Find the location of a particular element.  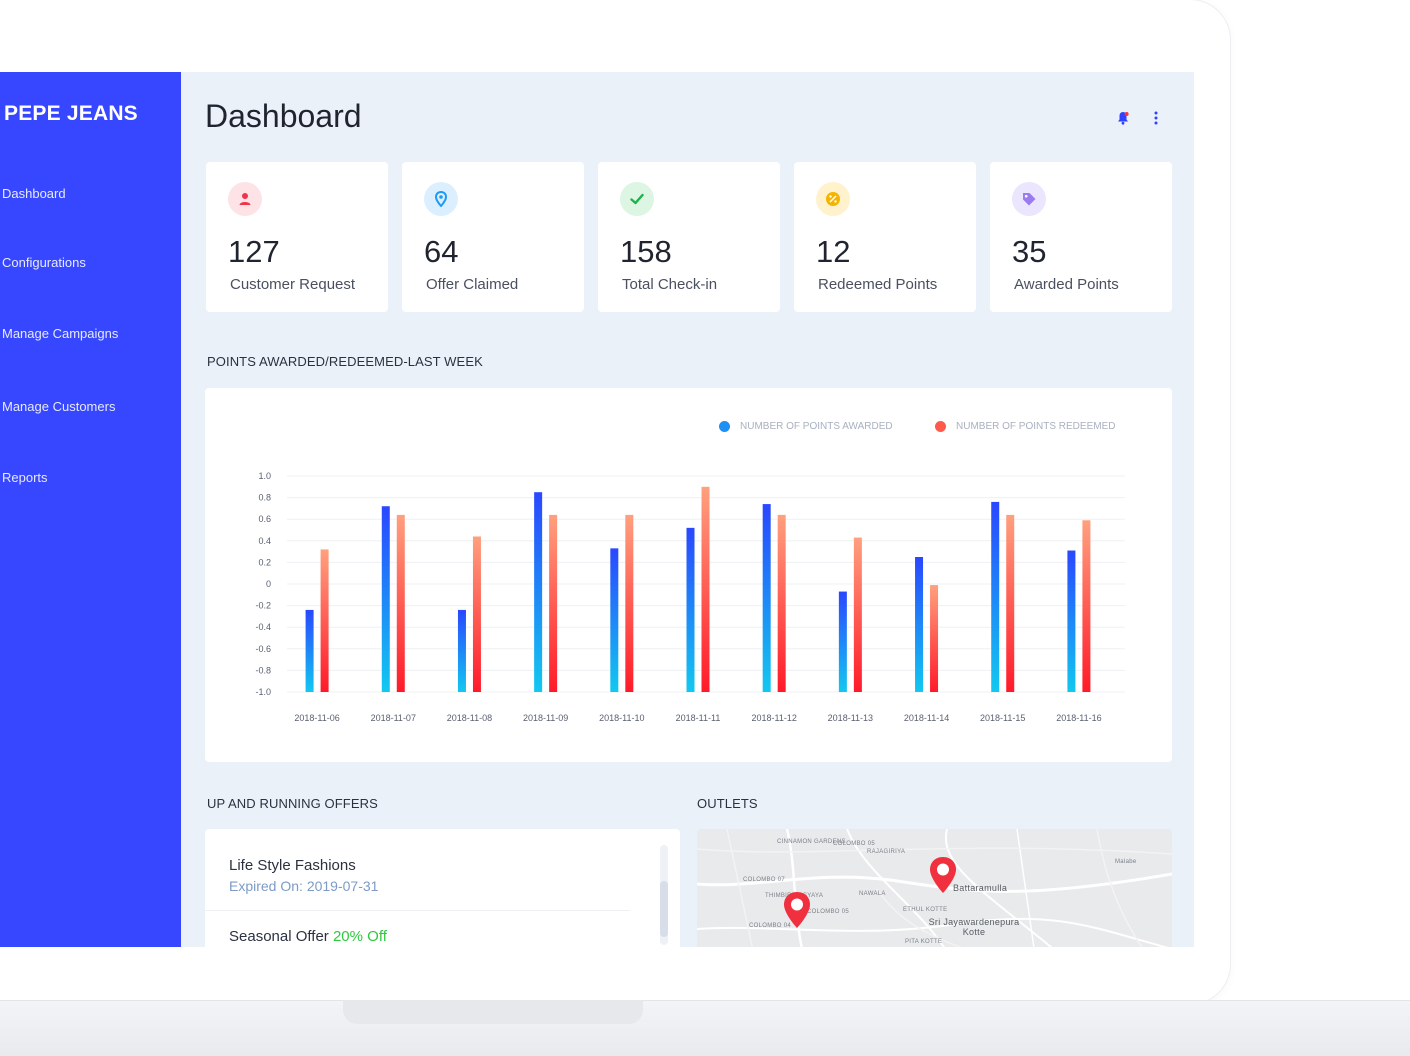

legend-label: NUMBER OF POINTS REDEEMED is located at coordinates (1036, 426).